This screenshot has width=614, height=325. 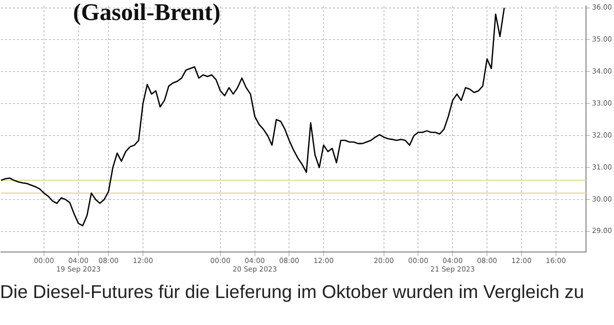 I want to click on text: Die Diesel-Futures für die Lieferung im Oktober wurden im Vergleich zu, so click(x=293, y=292).